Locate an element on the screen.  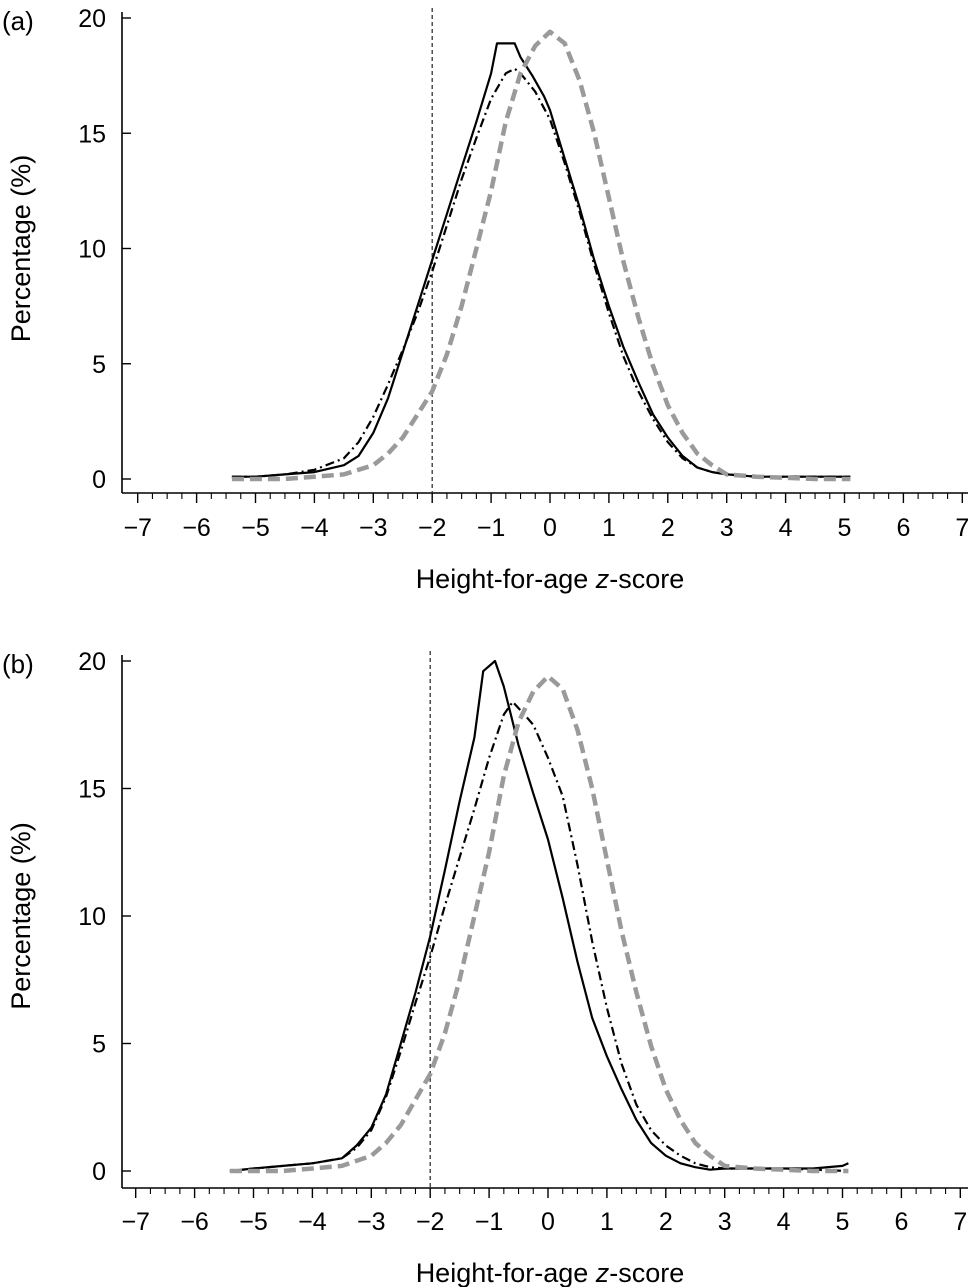
panel-label: (b) is located at coordinates (18, 664).